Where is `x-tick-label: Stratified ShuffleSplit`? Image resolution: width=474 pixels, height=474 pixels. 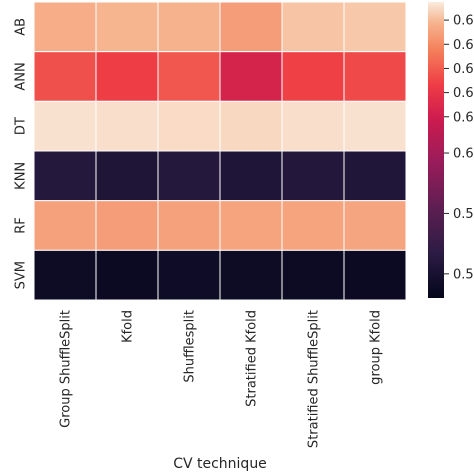 x-tick-label: Stratified ShuffleSplit is located at coordinates (314, 379).